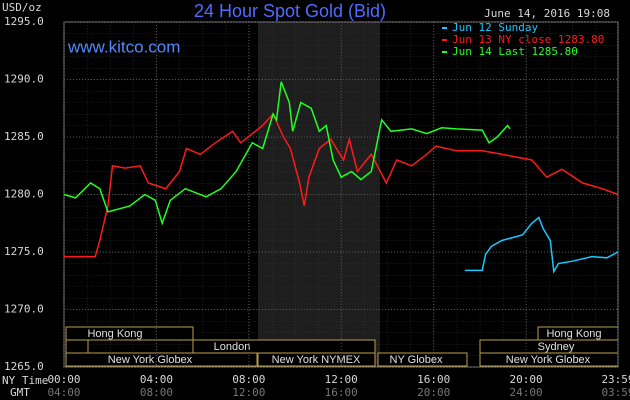 The height and width of the screenshot is (400, 630). What do you see at coordinates (433, 379) in the screenshot?
I see `x-tick-label: 16:00` at bounding box center [433, 379].